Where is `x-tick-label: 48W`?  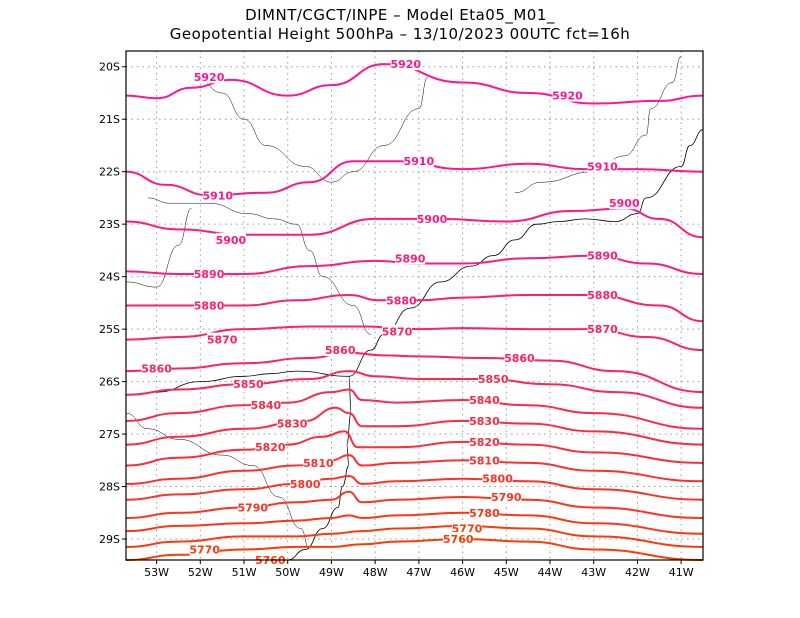
x-tick-label: 48W is located at coordinates (375, 572).